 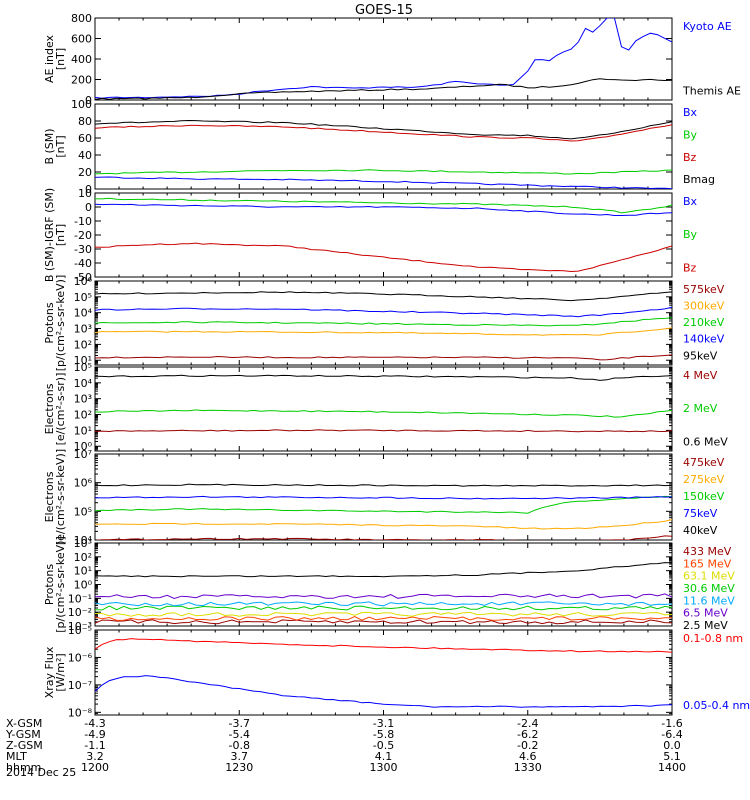 I want to click on axis-row-label: hhmm, so click(x=23, y=767).